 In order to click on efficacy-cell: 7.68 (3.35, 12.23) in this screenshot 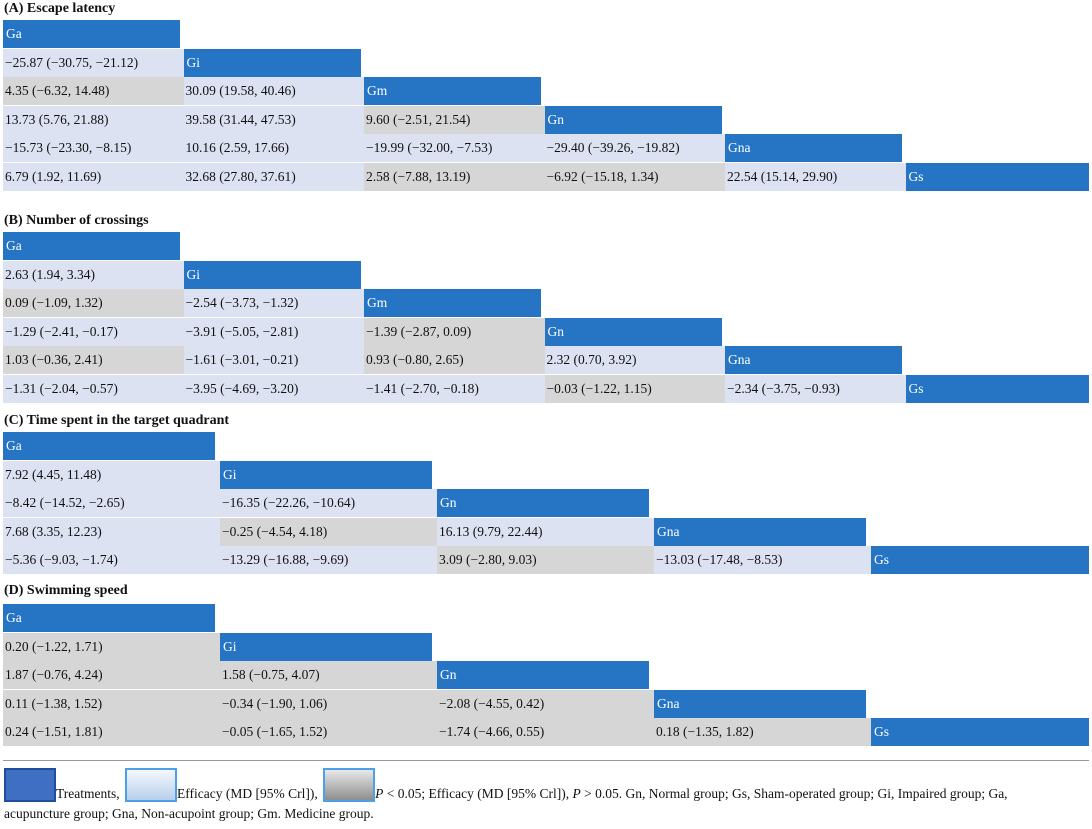, I will do `click(111, 531)`.